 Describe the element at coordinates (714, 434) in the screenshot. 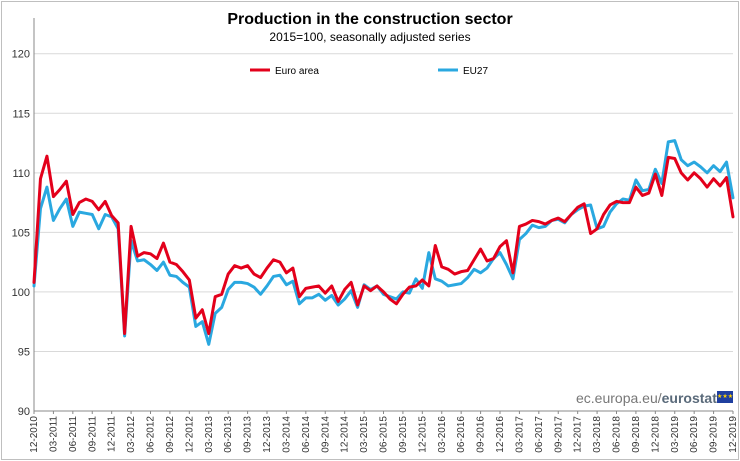

I see `x-tick-label: 09-2019` at that location.